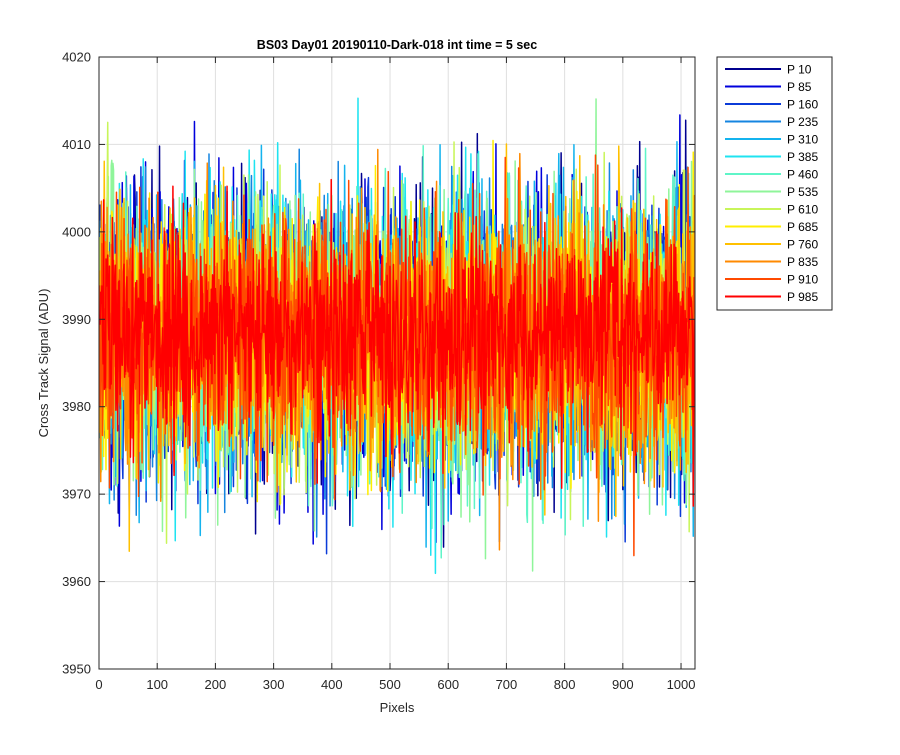 The width and height of the screenshot is (900, 755). What do you see at coordinates (448, 684) in the screenshot?
I see `x-tick-label: 600` at bounding box center [448, 684].